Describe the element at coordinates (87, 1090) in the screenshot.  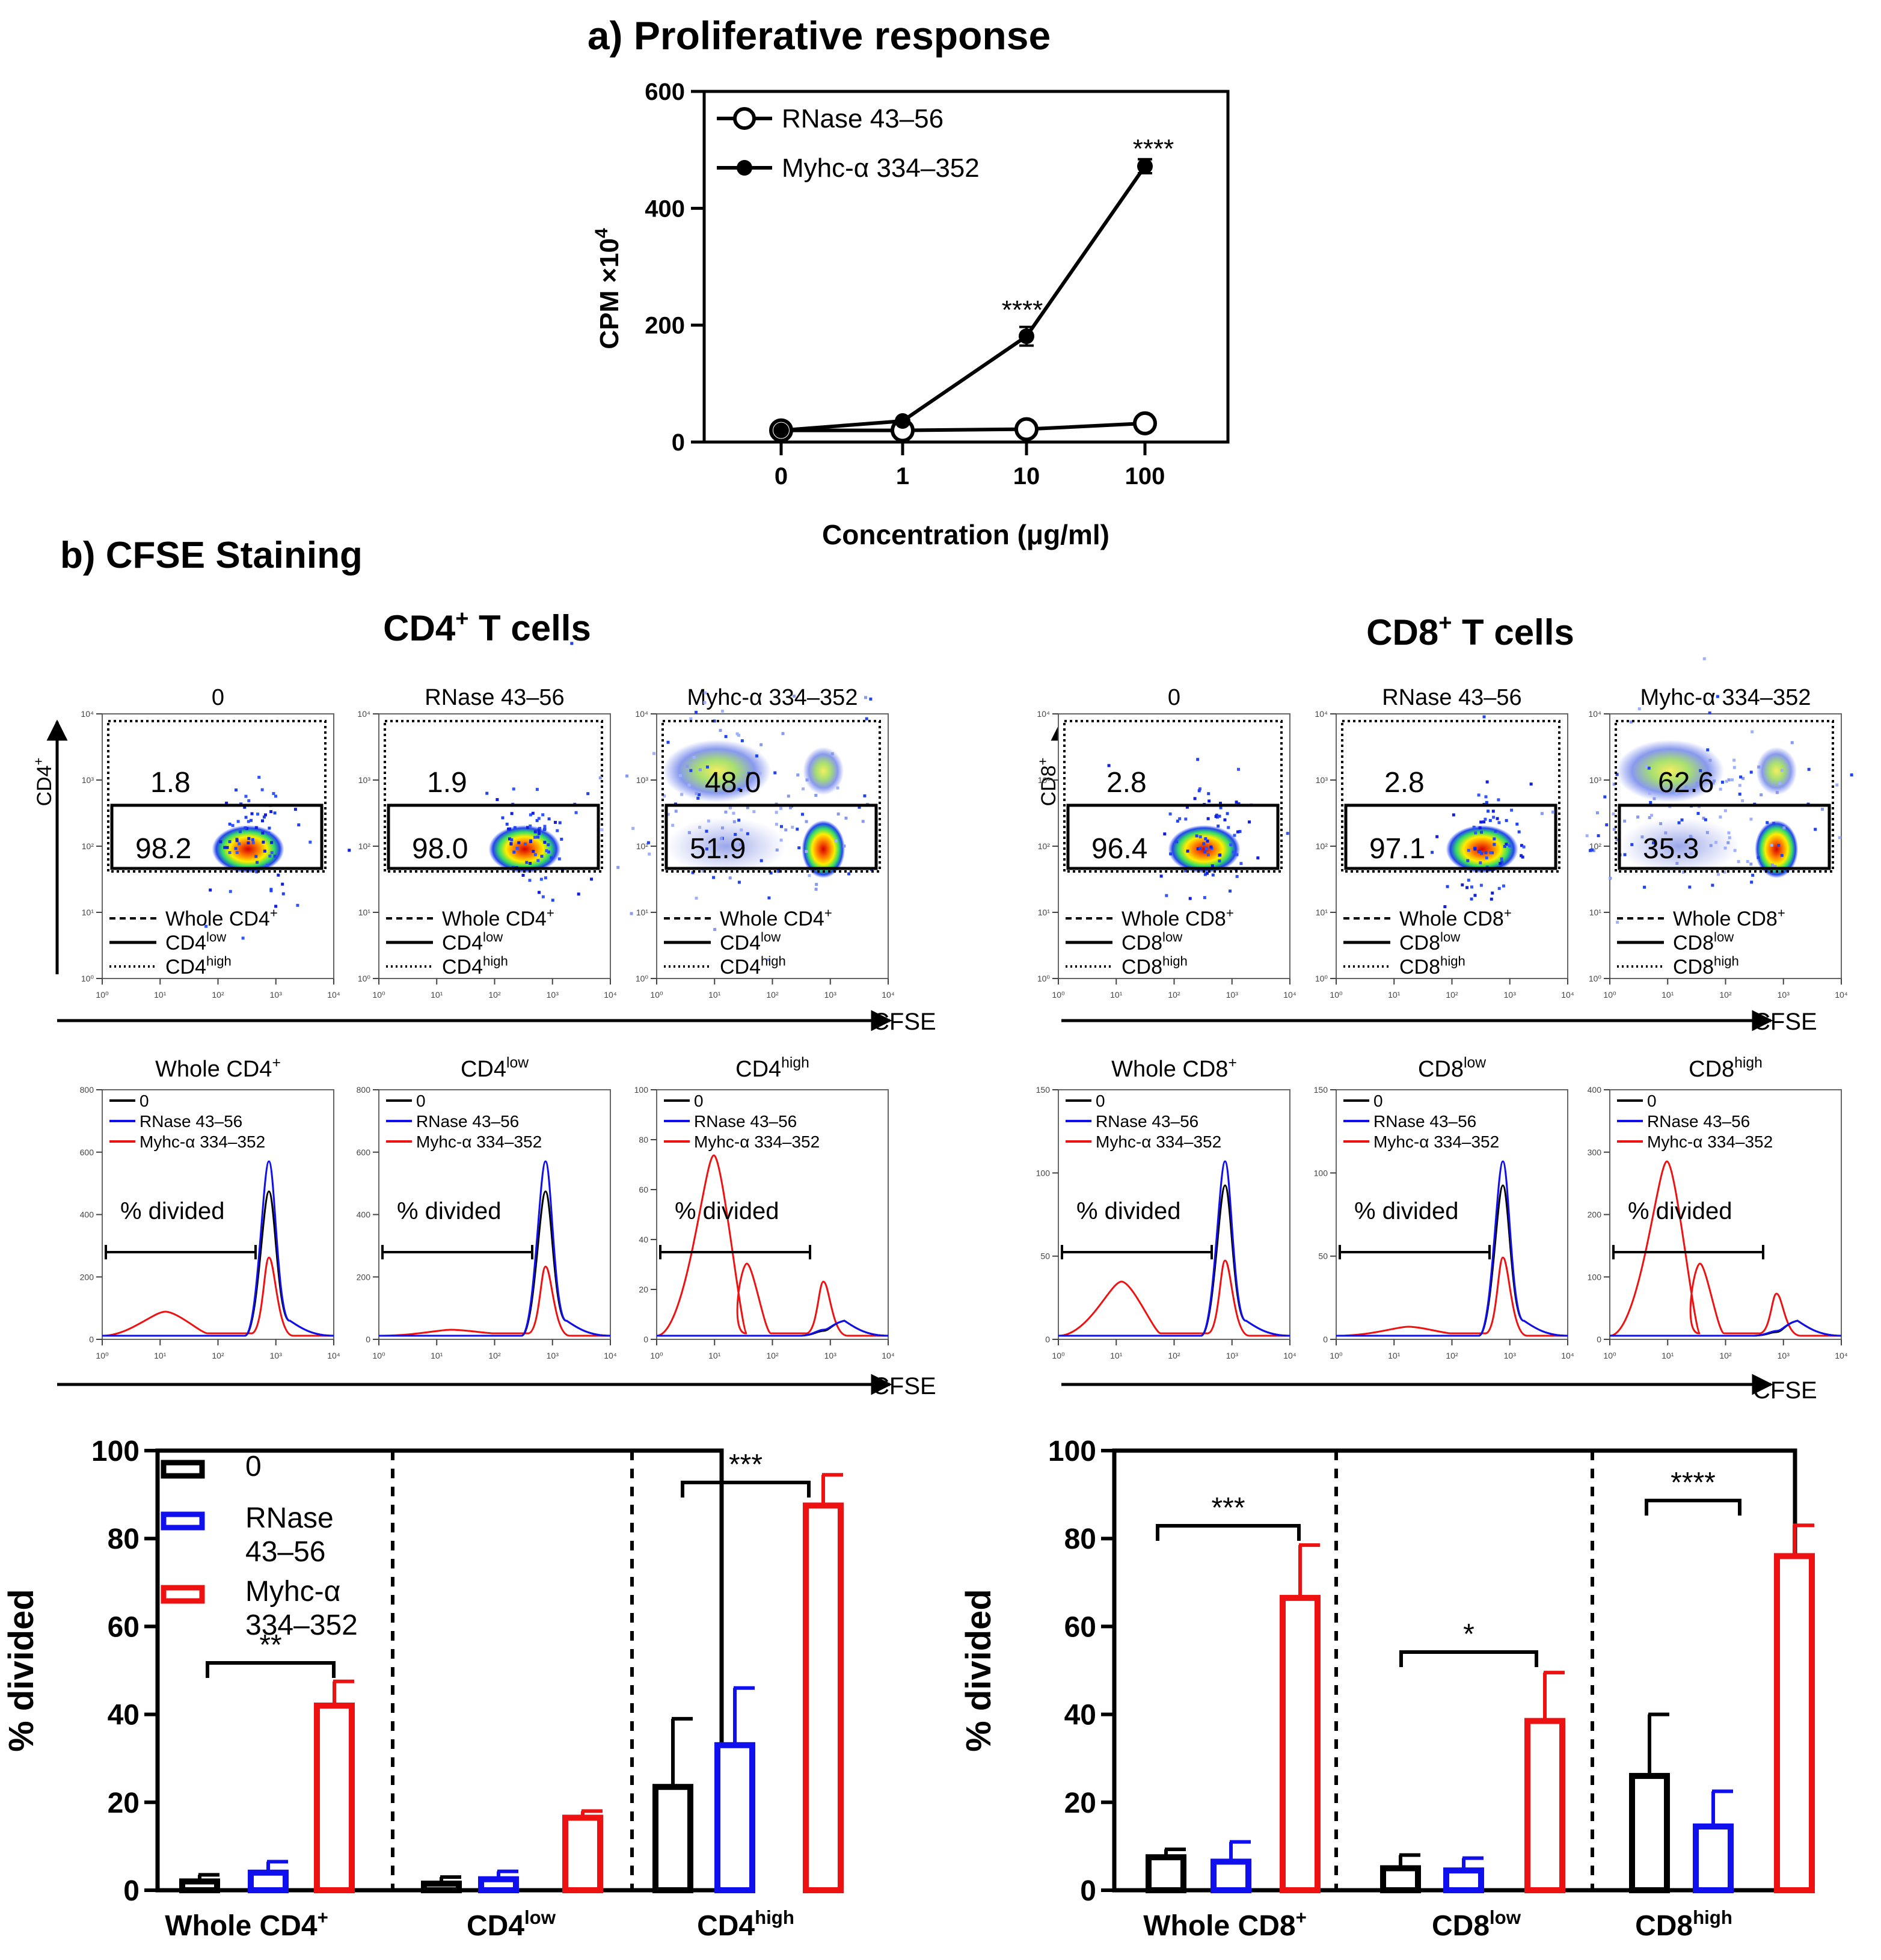
I see `y-tick-label: 800` at that location.